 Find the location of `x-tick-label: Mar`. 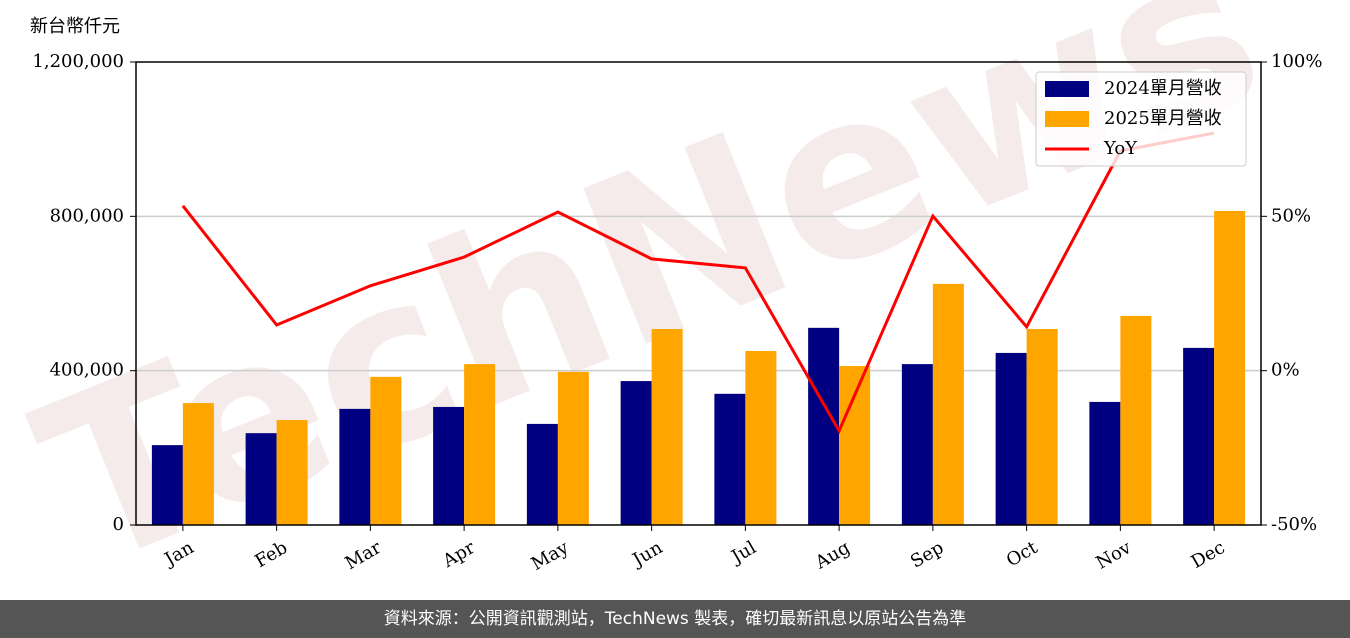

x-tick-label: Mar is located at coordinates (364, 555).